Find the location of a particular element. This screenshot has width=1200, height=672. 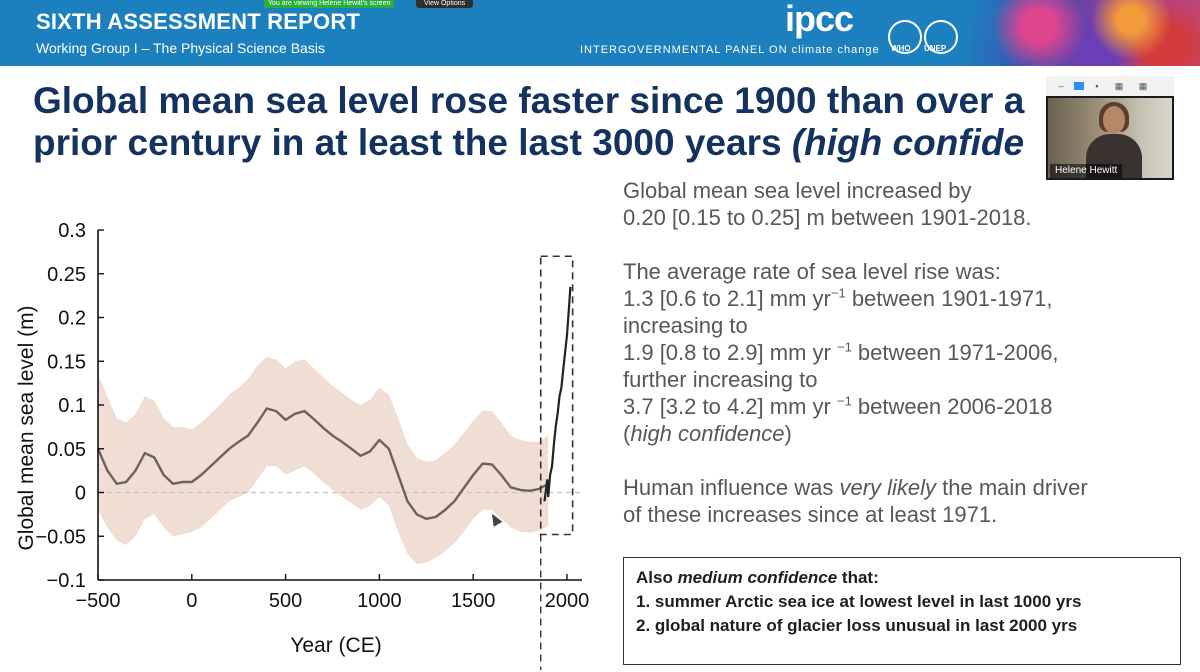

chart-y-axis-label: Global mean sea level (m) is located at coordinates (26, 427).